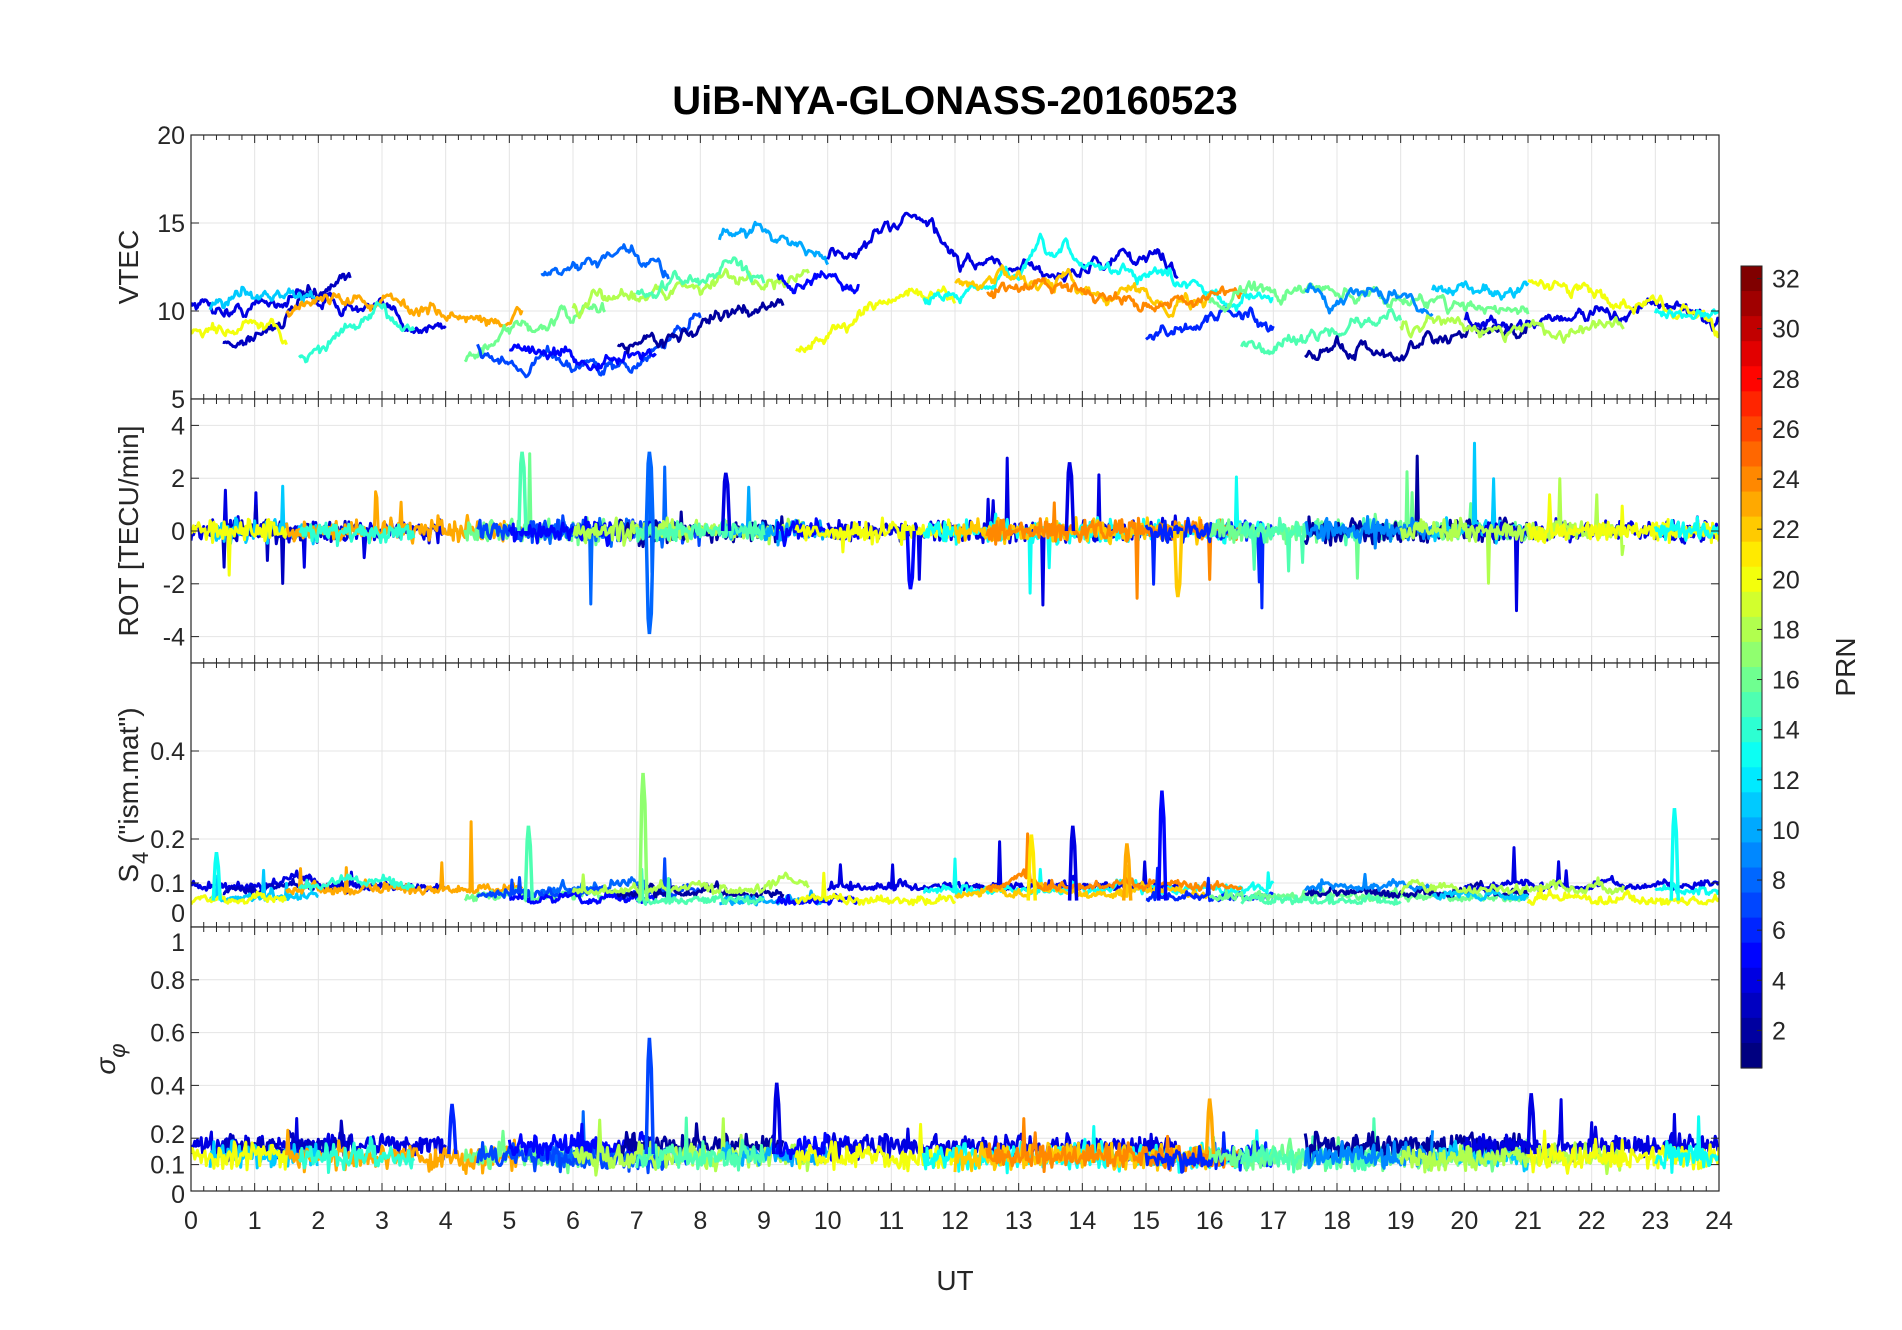  What do you see at coordinates (1401, 1221) in the screenshot?
I see `x-tick-label: 19` at bounding box center [1401, 1221].